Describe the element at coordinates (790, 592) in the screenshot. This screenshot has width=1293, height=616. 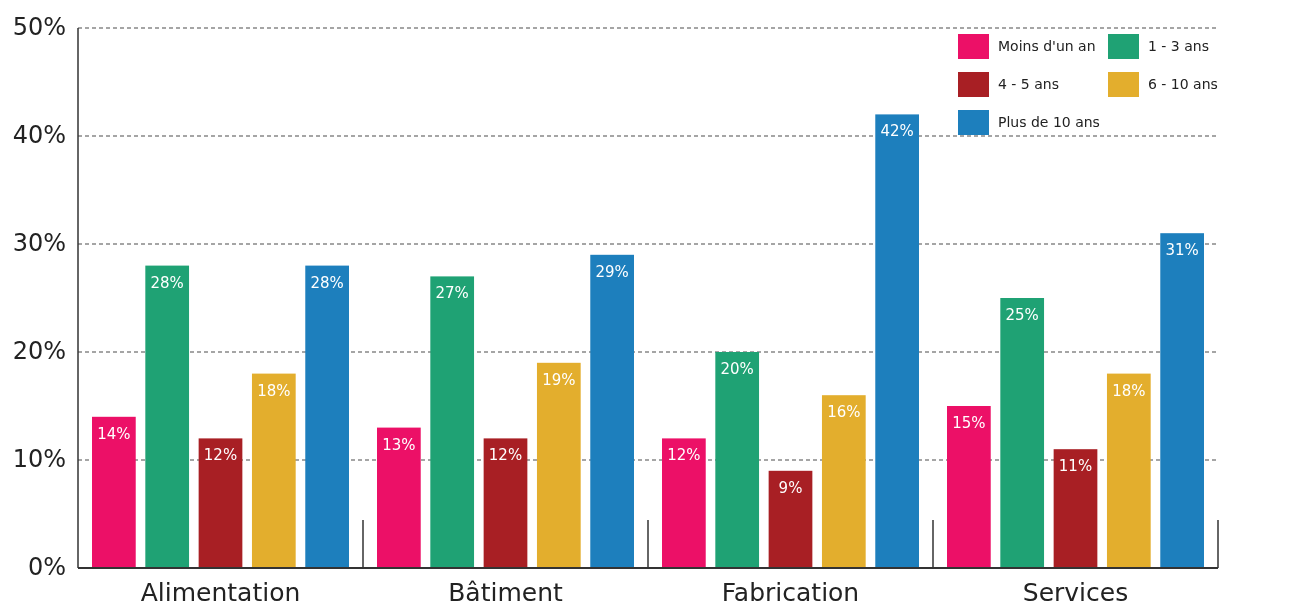
I see `x-tick-label: Fabrication` at that location.